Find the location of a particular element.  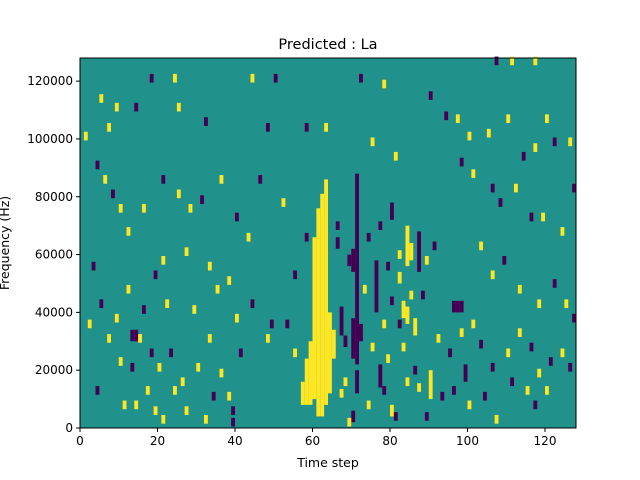

chart-title: Predicted : La is located at coordinates (327, 45).